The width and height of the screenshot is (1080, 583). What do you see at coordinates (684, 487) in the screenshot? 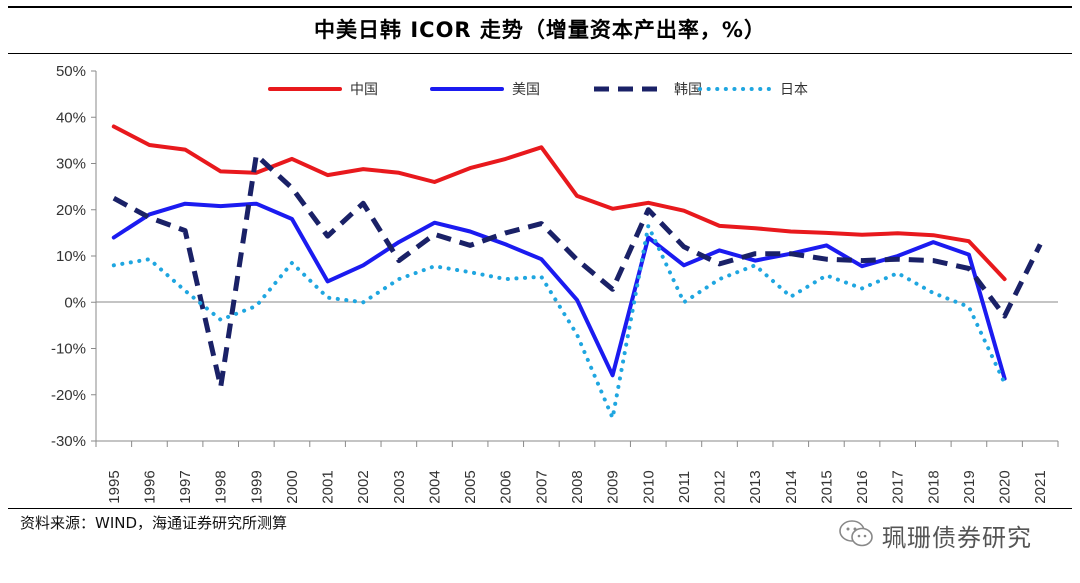
I see `x-tick-label: 2011` at bounding box center [684, 487].